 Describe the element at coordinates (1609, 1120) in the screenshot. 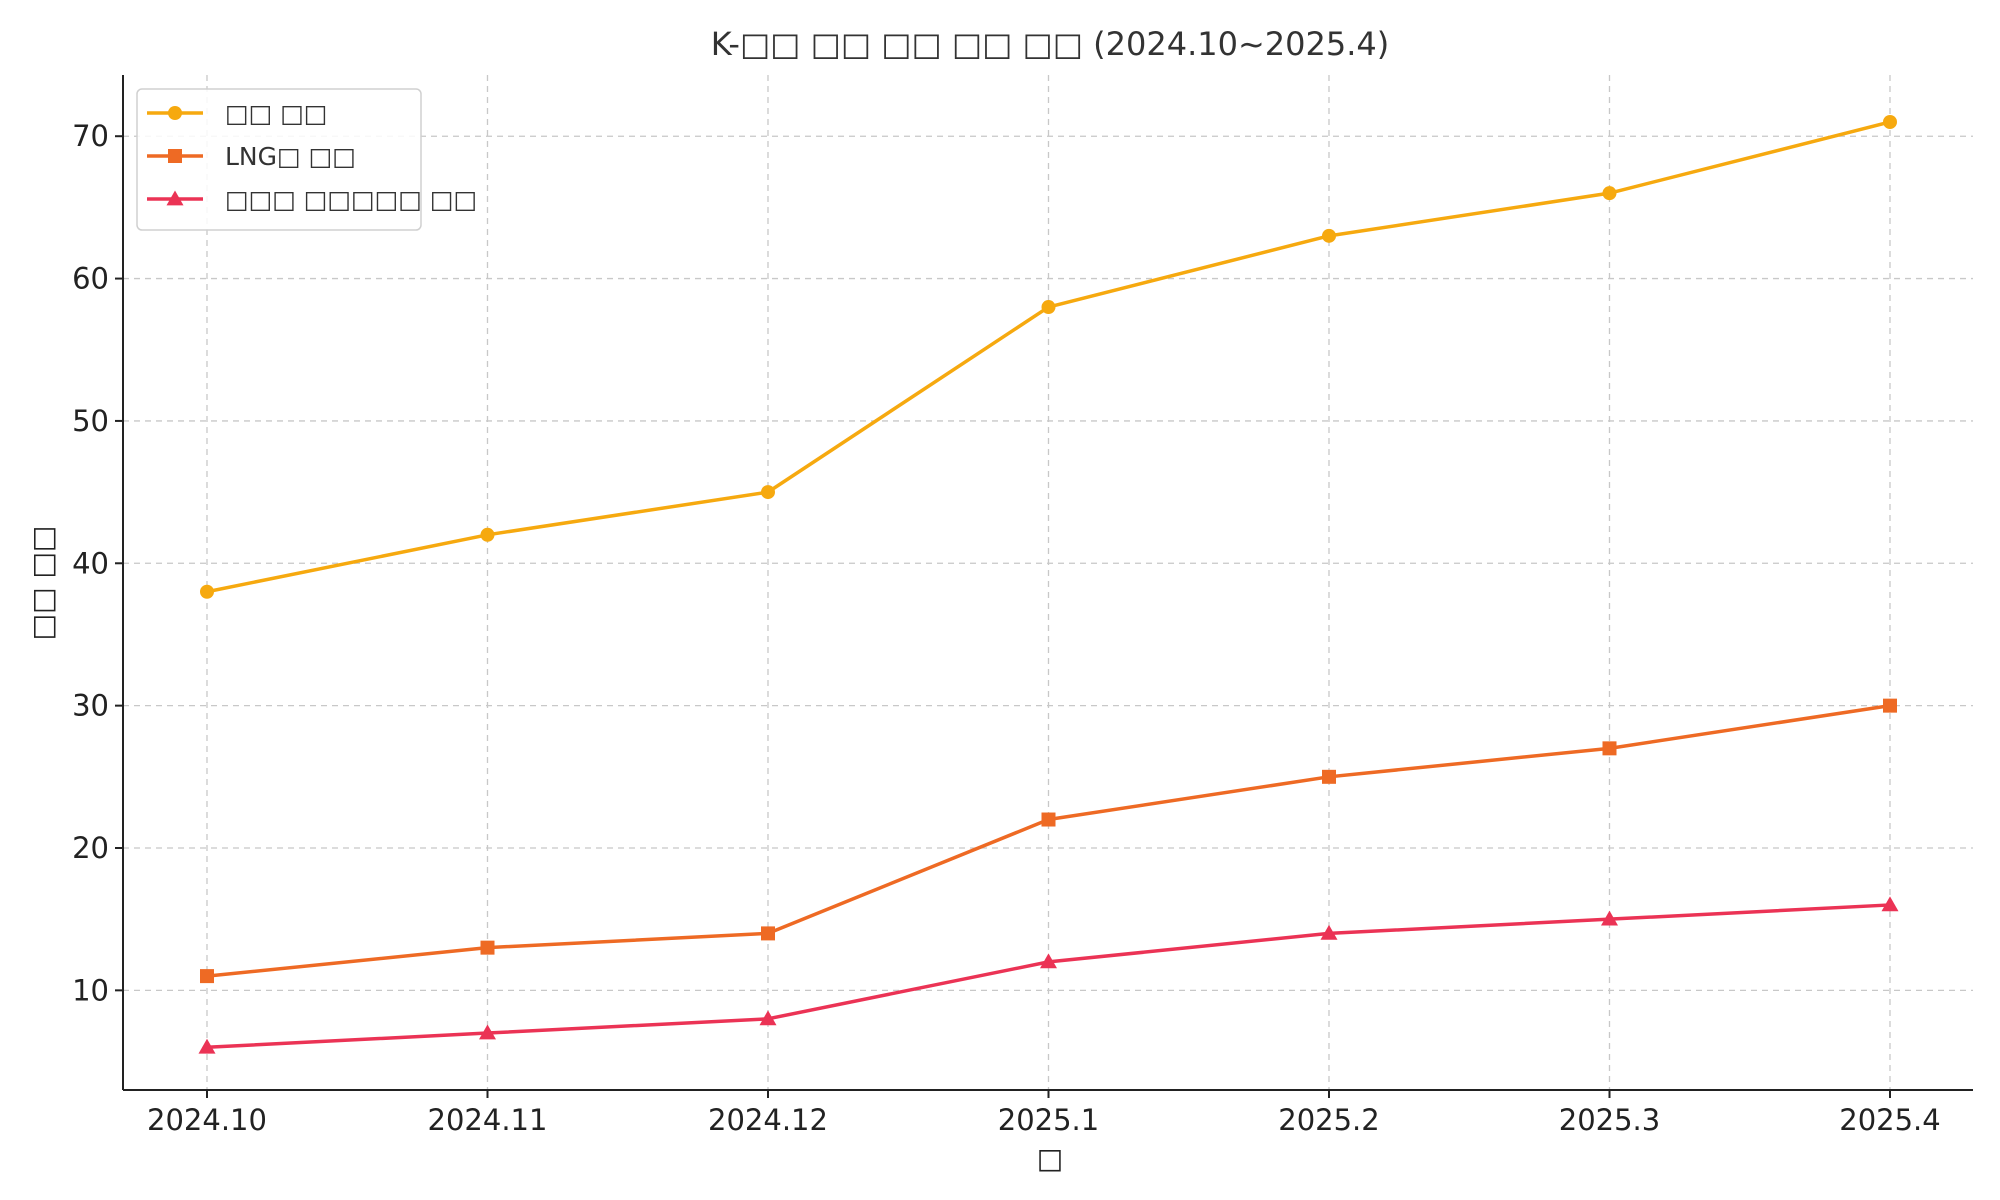

I see `x-tick-label: 2025.3` at that location.